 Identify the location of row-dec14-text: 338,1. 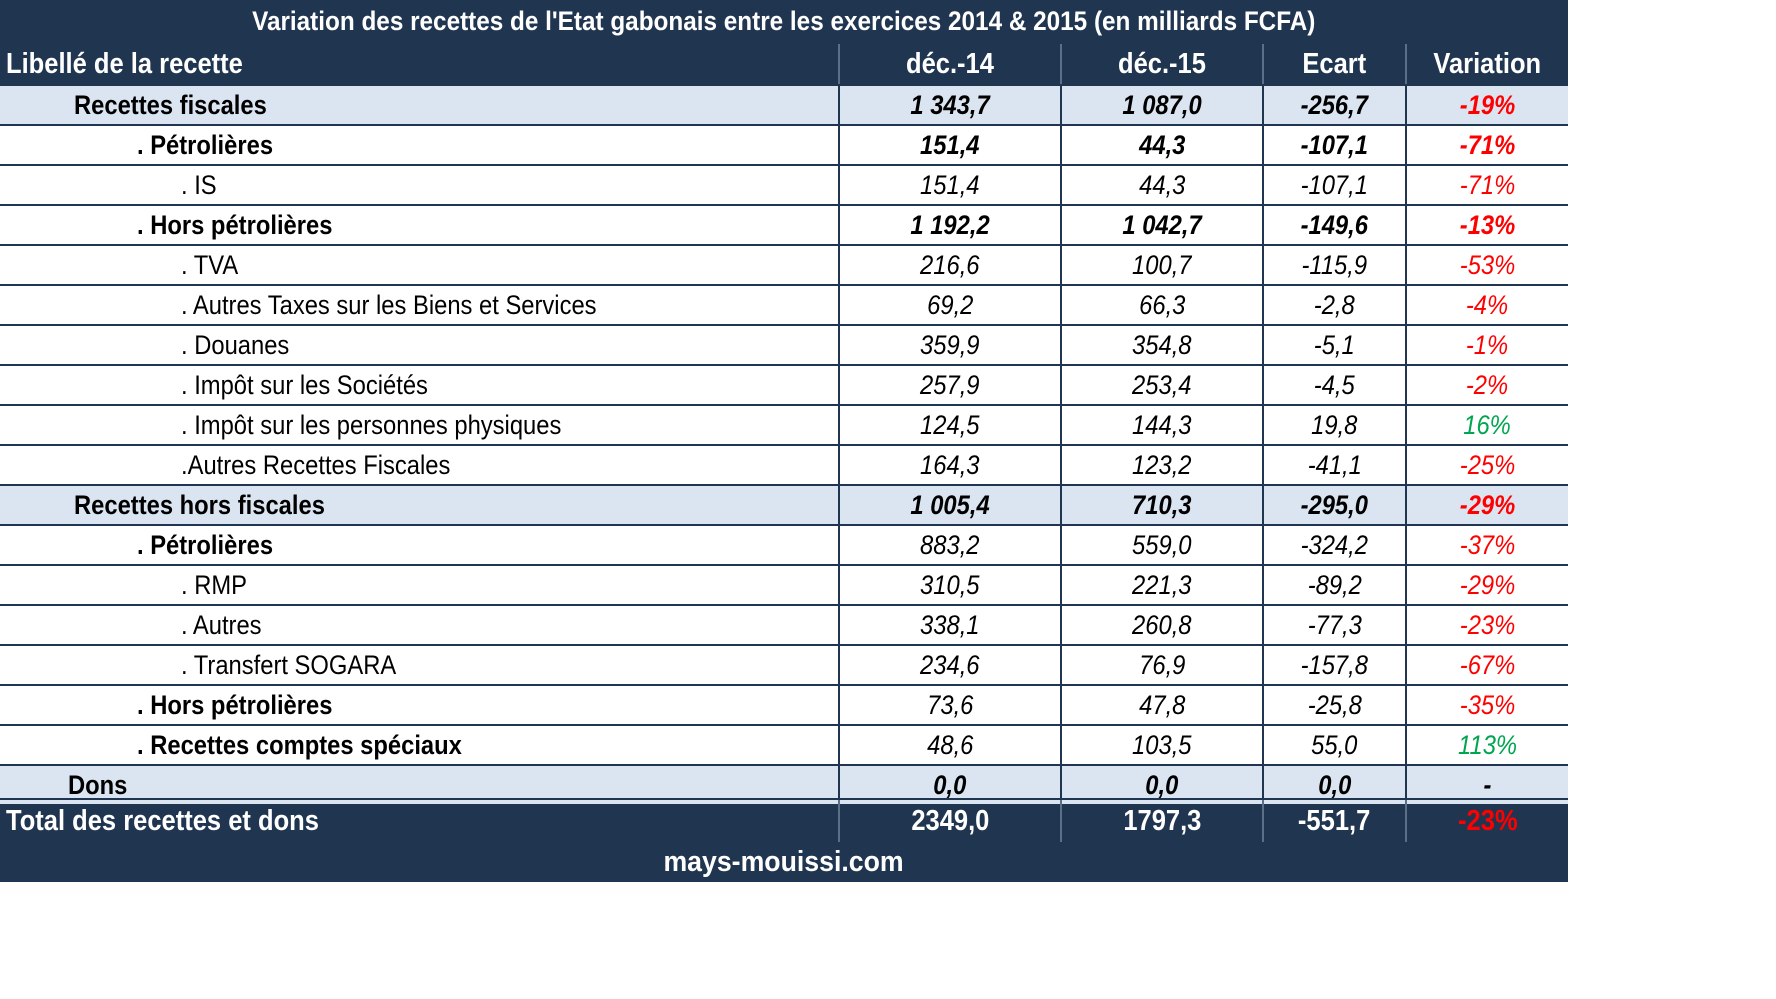
(950, 624).